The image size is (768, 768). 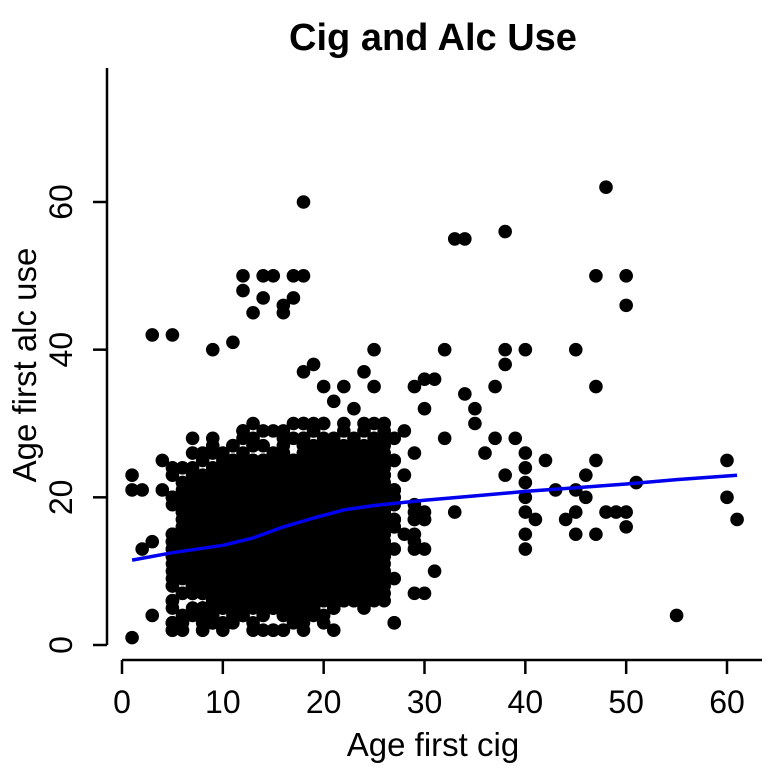 I want to click on chart-title: Cig and Alc Use, so click(x=433, y=38).